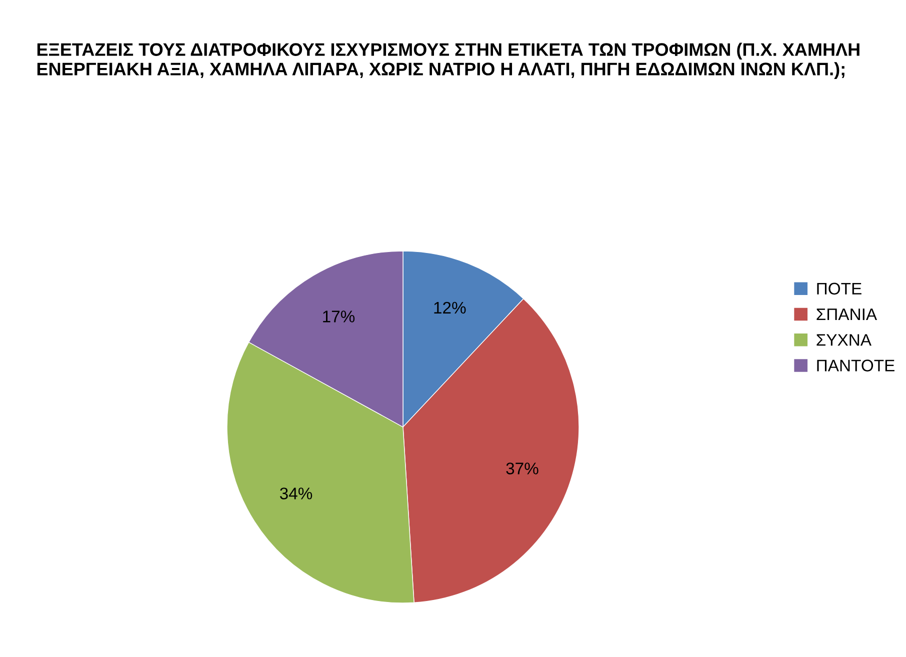 The image size is (906, 657). Describe the element at coordinates (847, 314) in the screenshot. I see `legend-label: ΣΠΑΝΙΑ` at that location.